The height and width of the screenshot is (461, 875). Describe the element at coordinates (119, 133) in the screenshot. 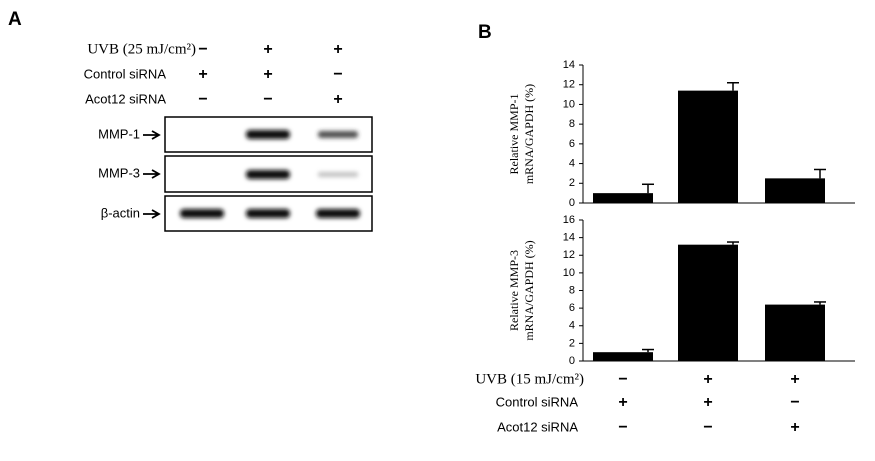

I see `blot-label: MMP-1` at that location.